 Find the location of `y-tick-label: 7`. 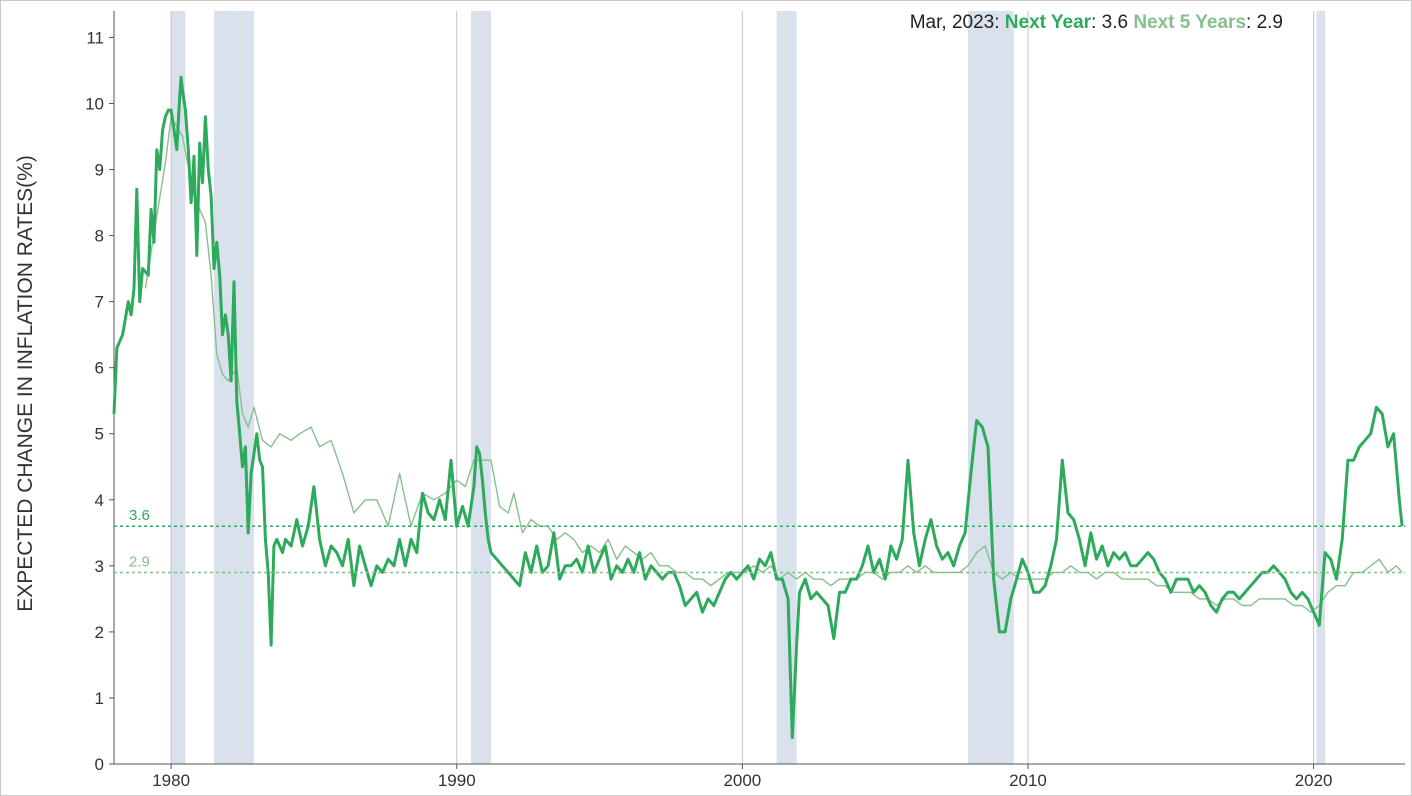

y-tick-label: 7 is located at coordinates (99, 302).